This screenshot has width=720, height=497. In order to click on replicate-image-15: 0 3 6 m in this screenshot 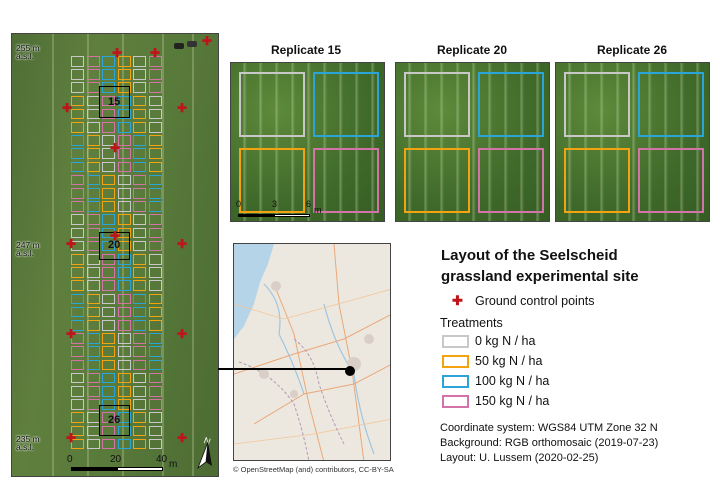, I will do `click(307, 142)`.